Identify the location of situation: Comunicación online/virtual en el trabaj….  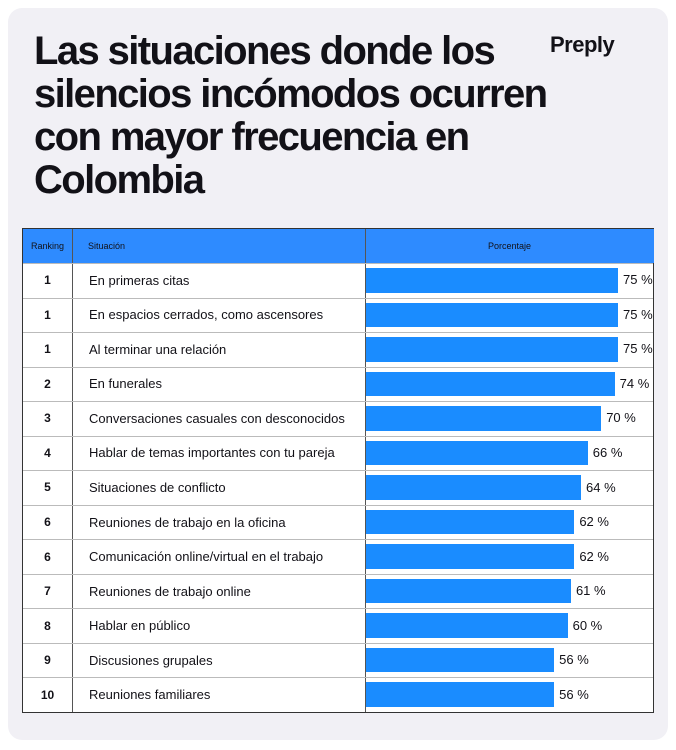
(206, 557).